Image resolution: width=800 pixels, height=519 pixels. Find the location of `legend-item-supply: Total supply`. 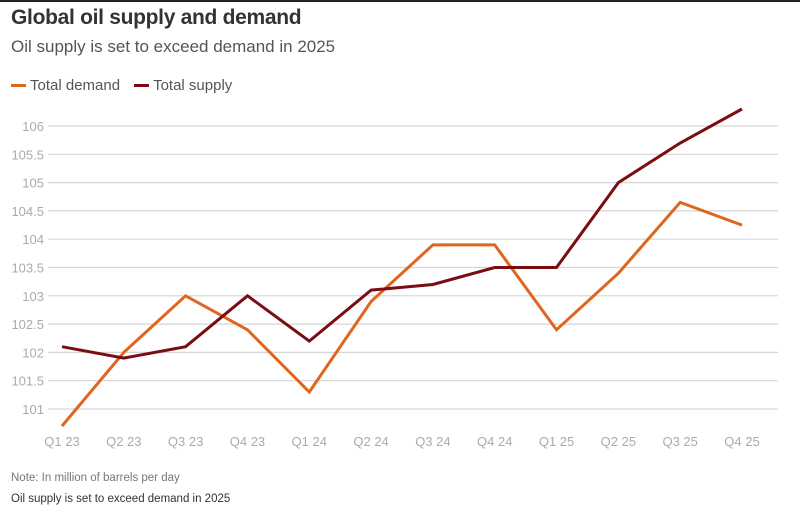

legend-item-supply: Total supply is located at coordinates (183, 85).